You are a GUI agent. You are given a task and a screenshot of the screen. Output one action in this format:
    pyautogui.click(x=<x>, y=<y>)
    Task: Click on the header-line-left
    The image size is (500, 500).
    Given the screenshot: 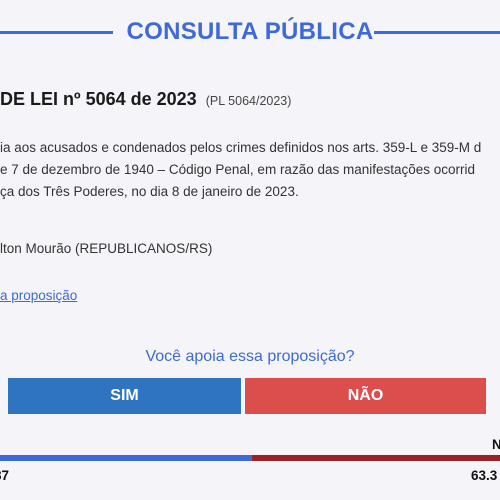 What is the action you would take?
    pyautogui.click(x=56, y=32)
    